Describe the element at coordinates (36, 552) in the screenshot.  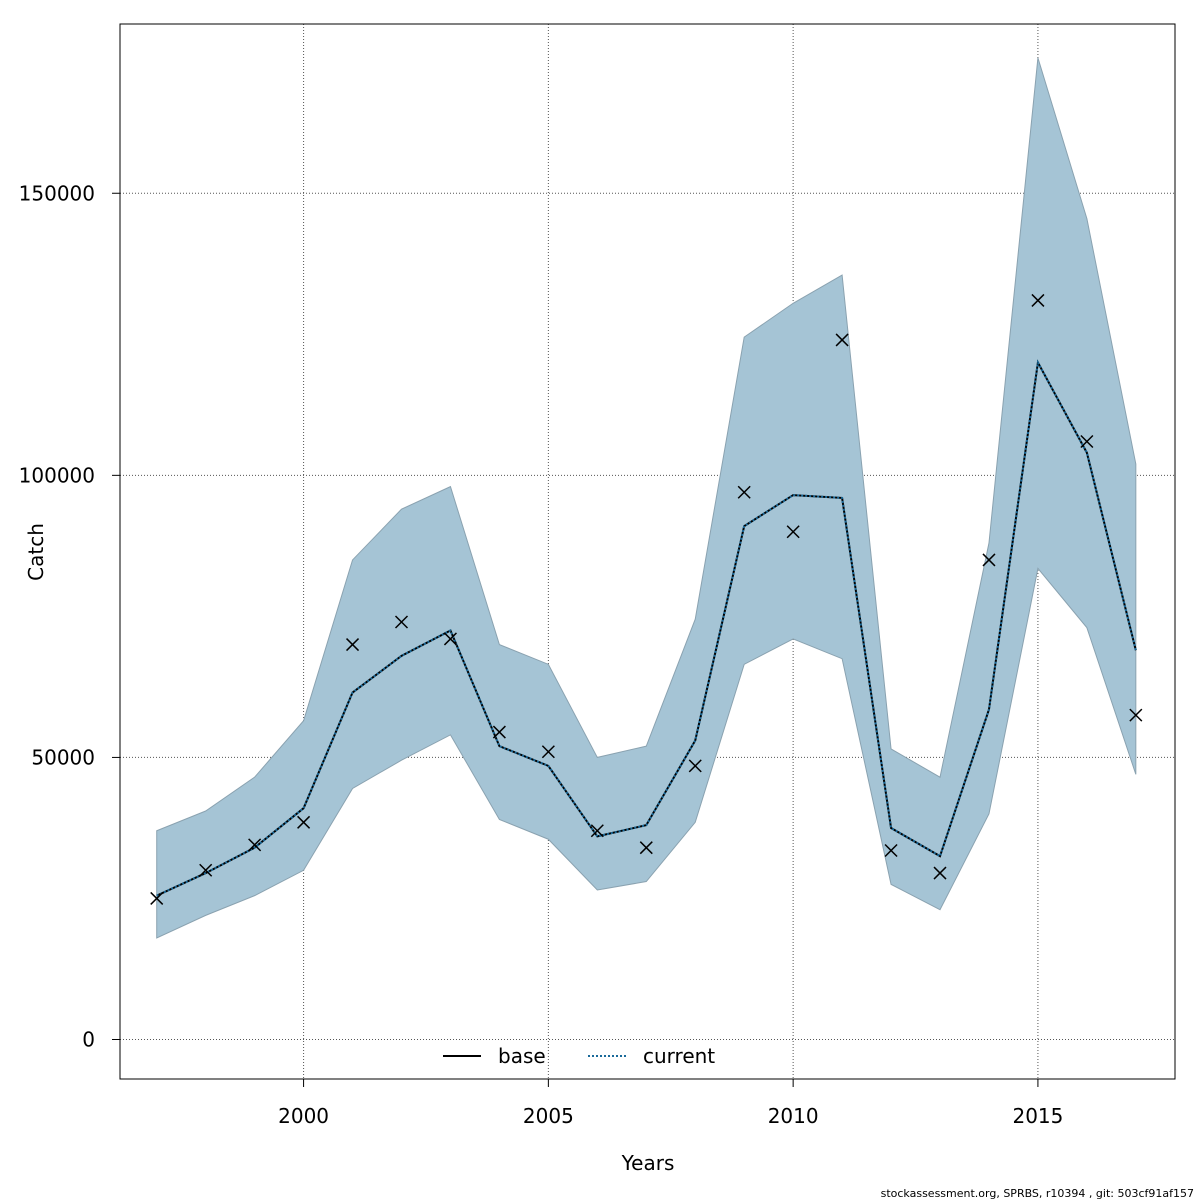
I see `y-axis-title: Catch` at that location.